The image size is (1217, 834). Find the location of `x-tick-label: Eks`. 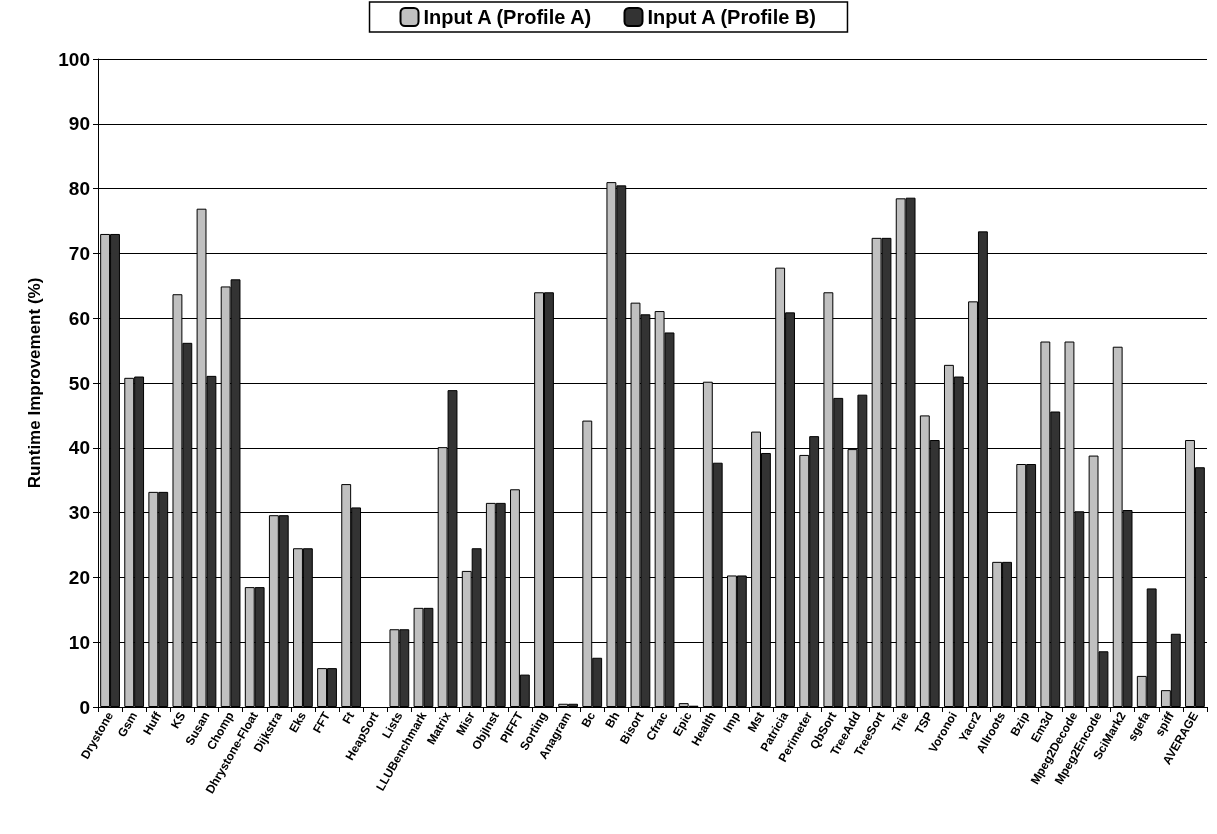

x-tick-label: Eks is located at coordinates (298, 722).